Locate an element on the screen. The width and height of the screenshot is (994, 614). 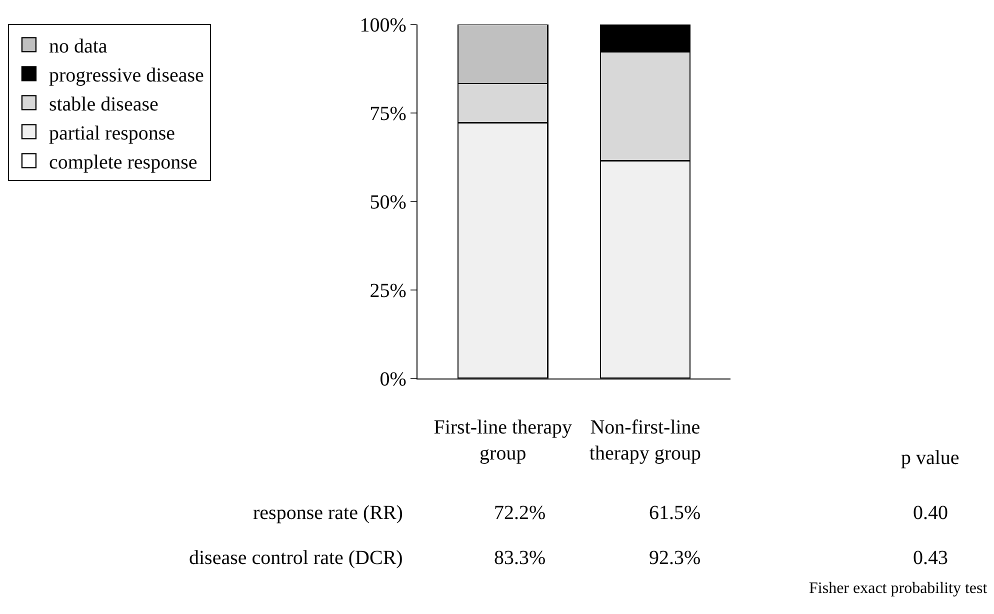
y-tick-label: 0% is located at coordinates (393, 379).